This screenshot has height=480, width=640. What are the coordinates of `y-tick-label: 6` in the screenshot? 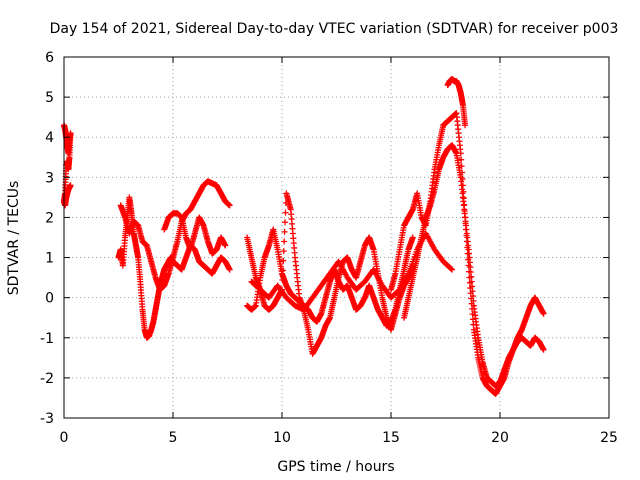 It's located at (49, 58).